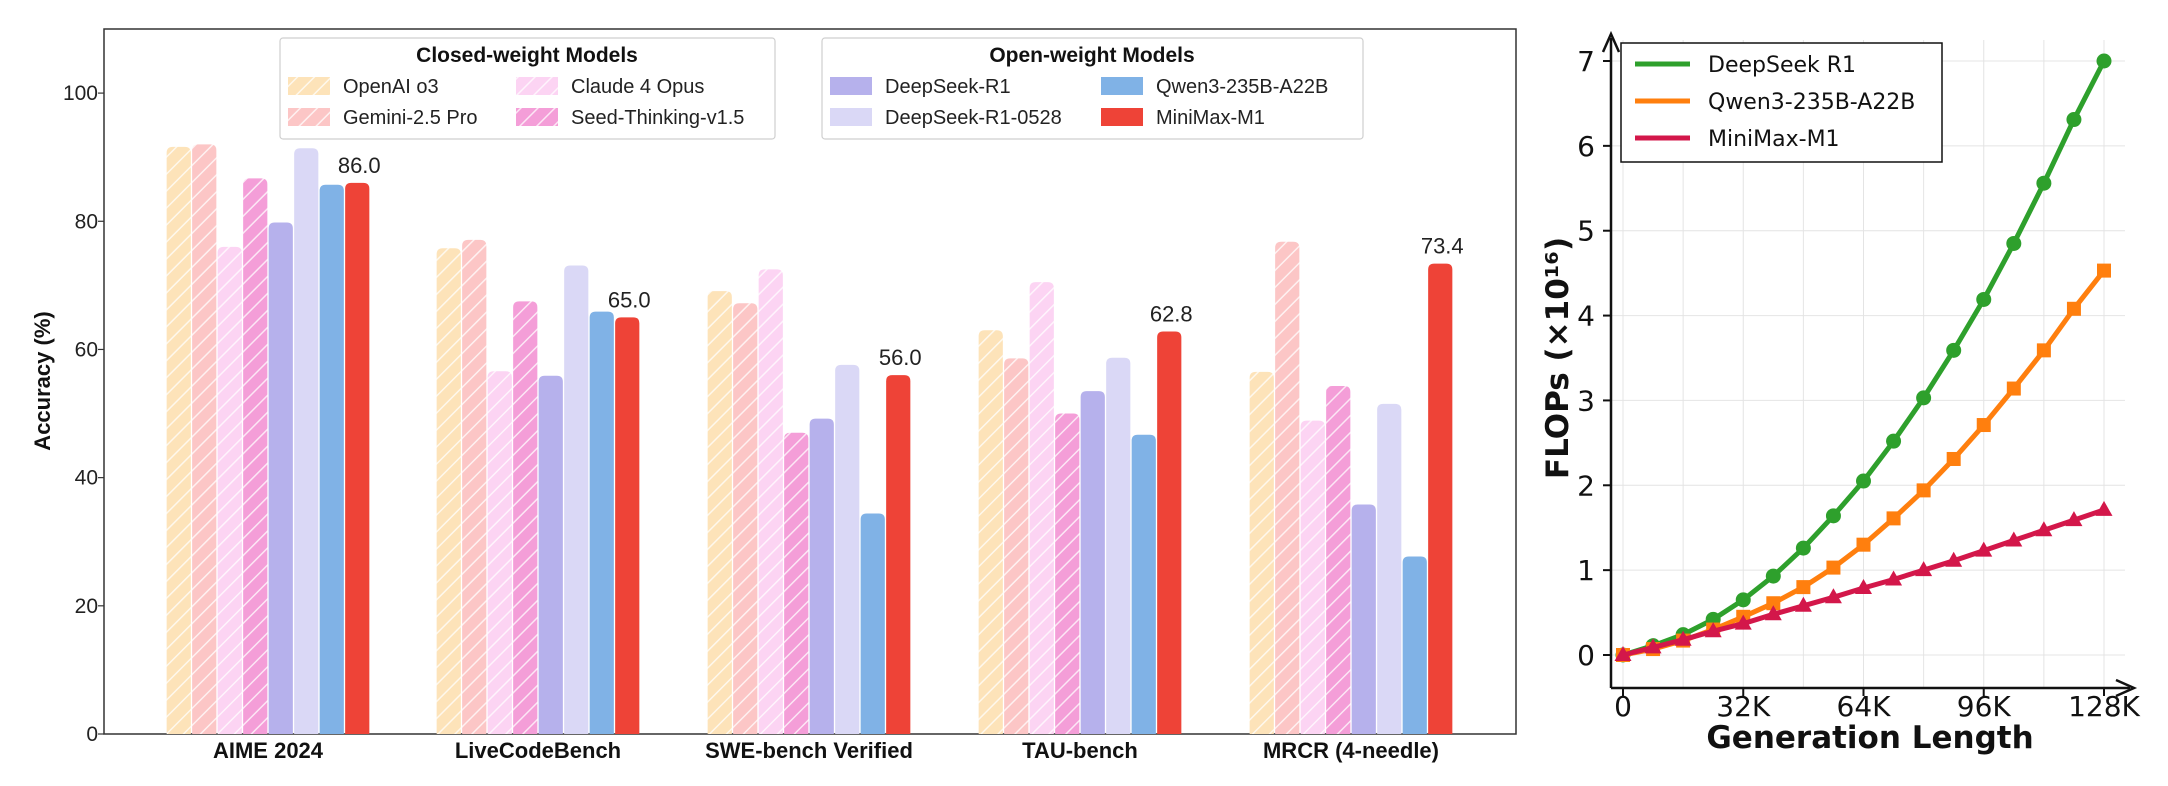 The image size is (2168, 786). What do you see at coordinates (1351, 750) in the screenshot?
I see `bar-category-label: MRCR (4-needle)` at bounding box center [1351, 750].